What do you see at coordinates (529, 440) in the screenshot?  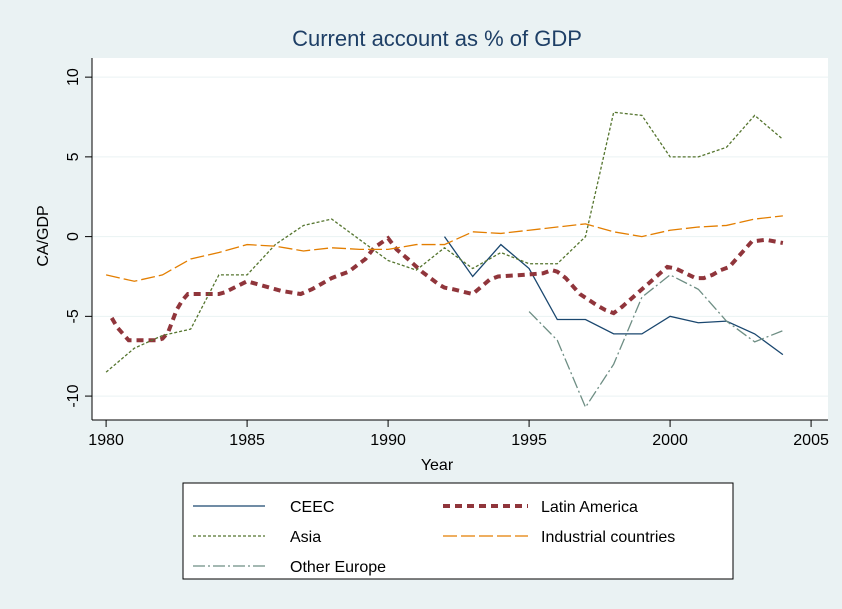 I see `x-tick-label: 1995` at bounding box center [529, 440].